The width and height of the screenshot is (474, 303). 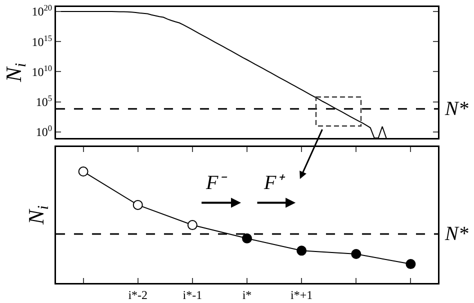 I want to click on y-tick-label: 10$^{10}$, so click(x=42, y=71).